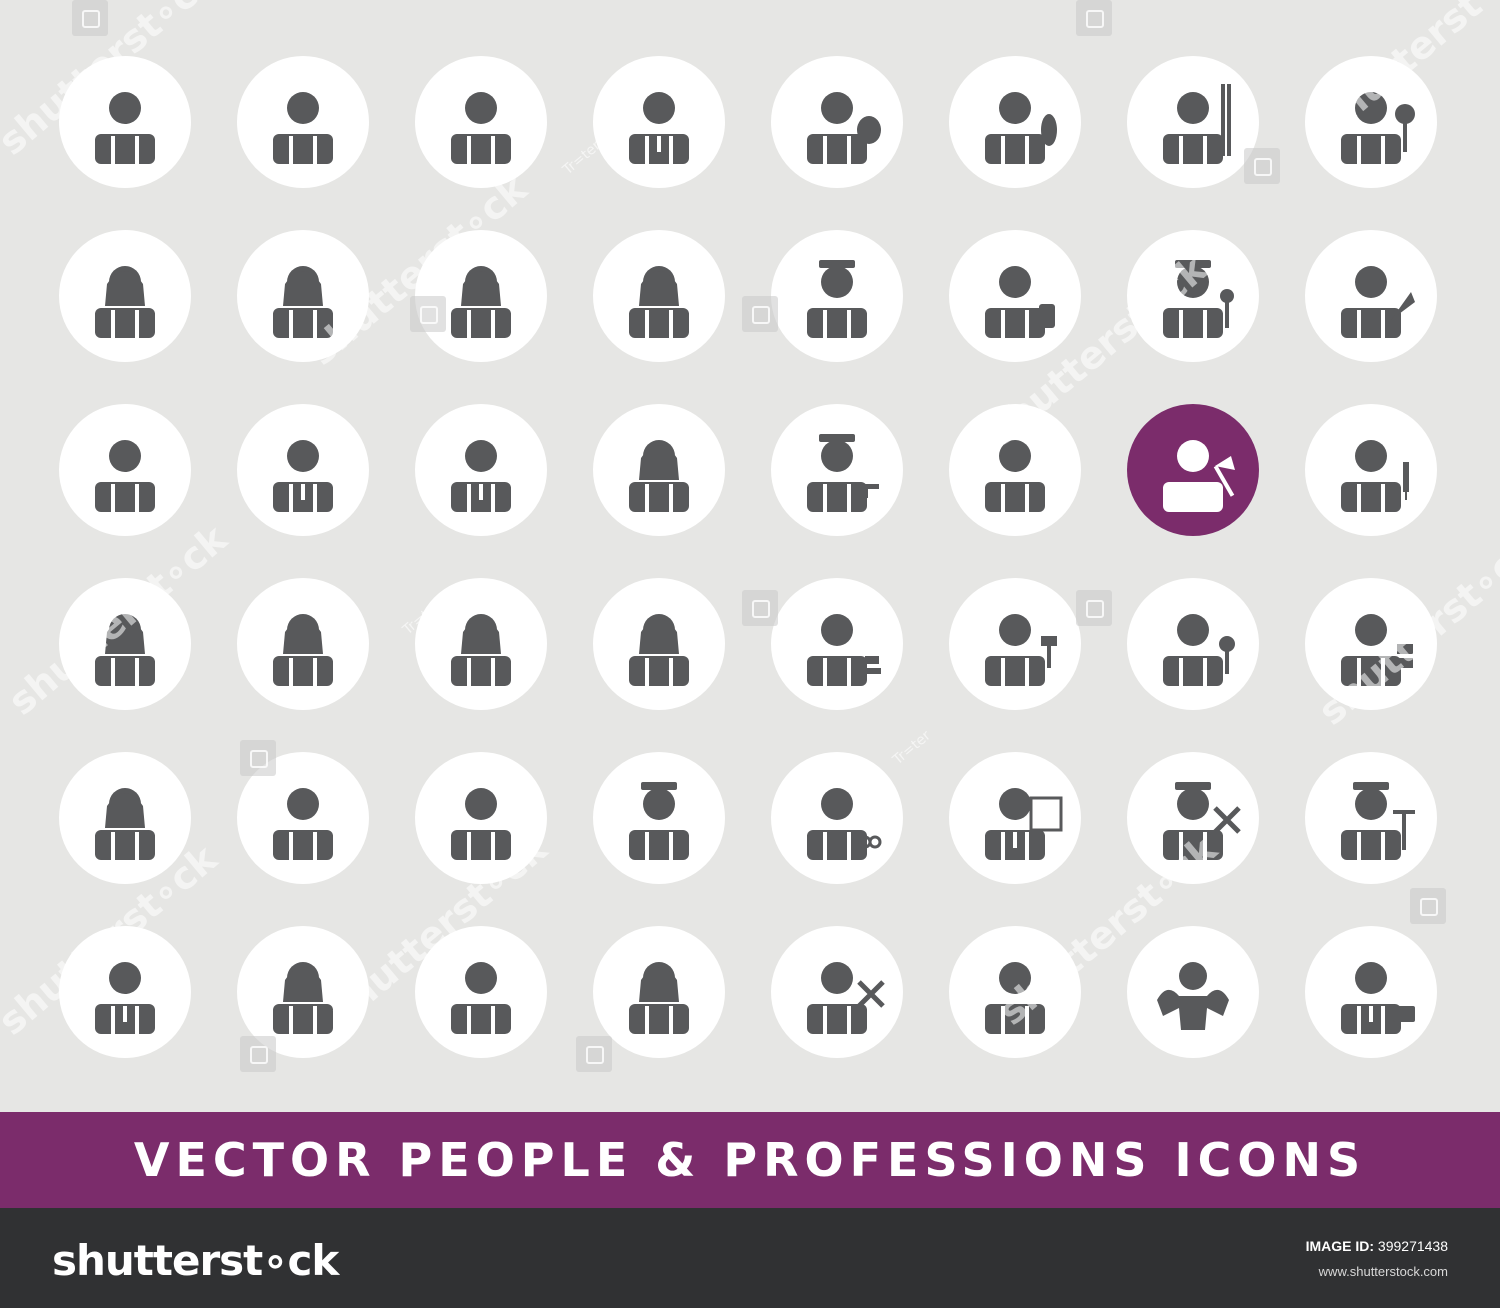 This screenshot has width=1500, height=1308. Describe the element at coordinates (1193, 996) in the screenshot. I see `bodybuilder-icon-glyph` at that location.